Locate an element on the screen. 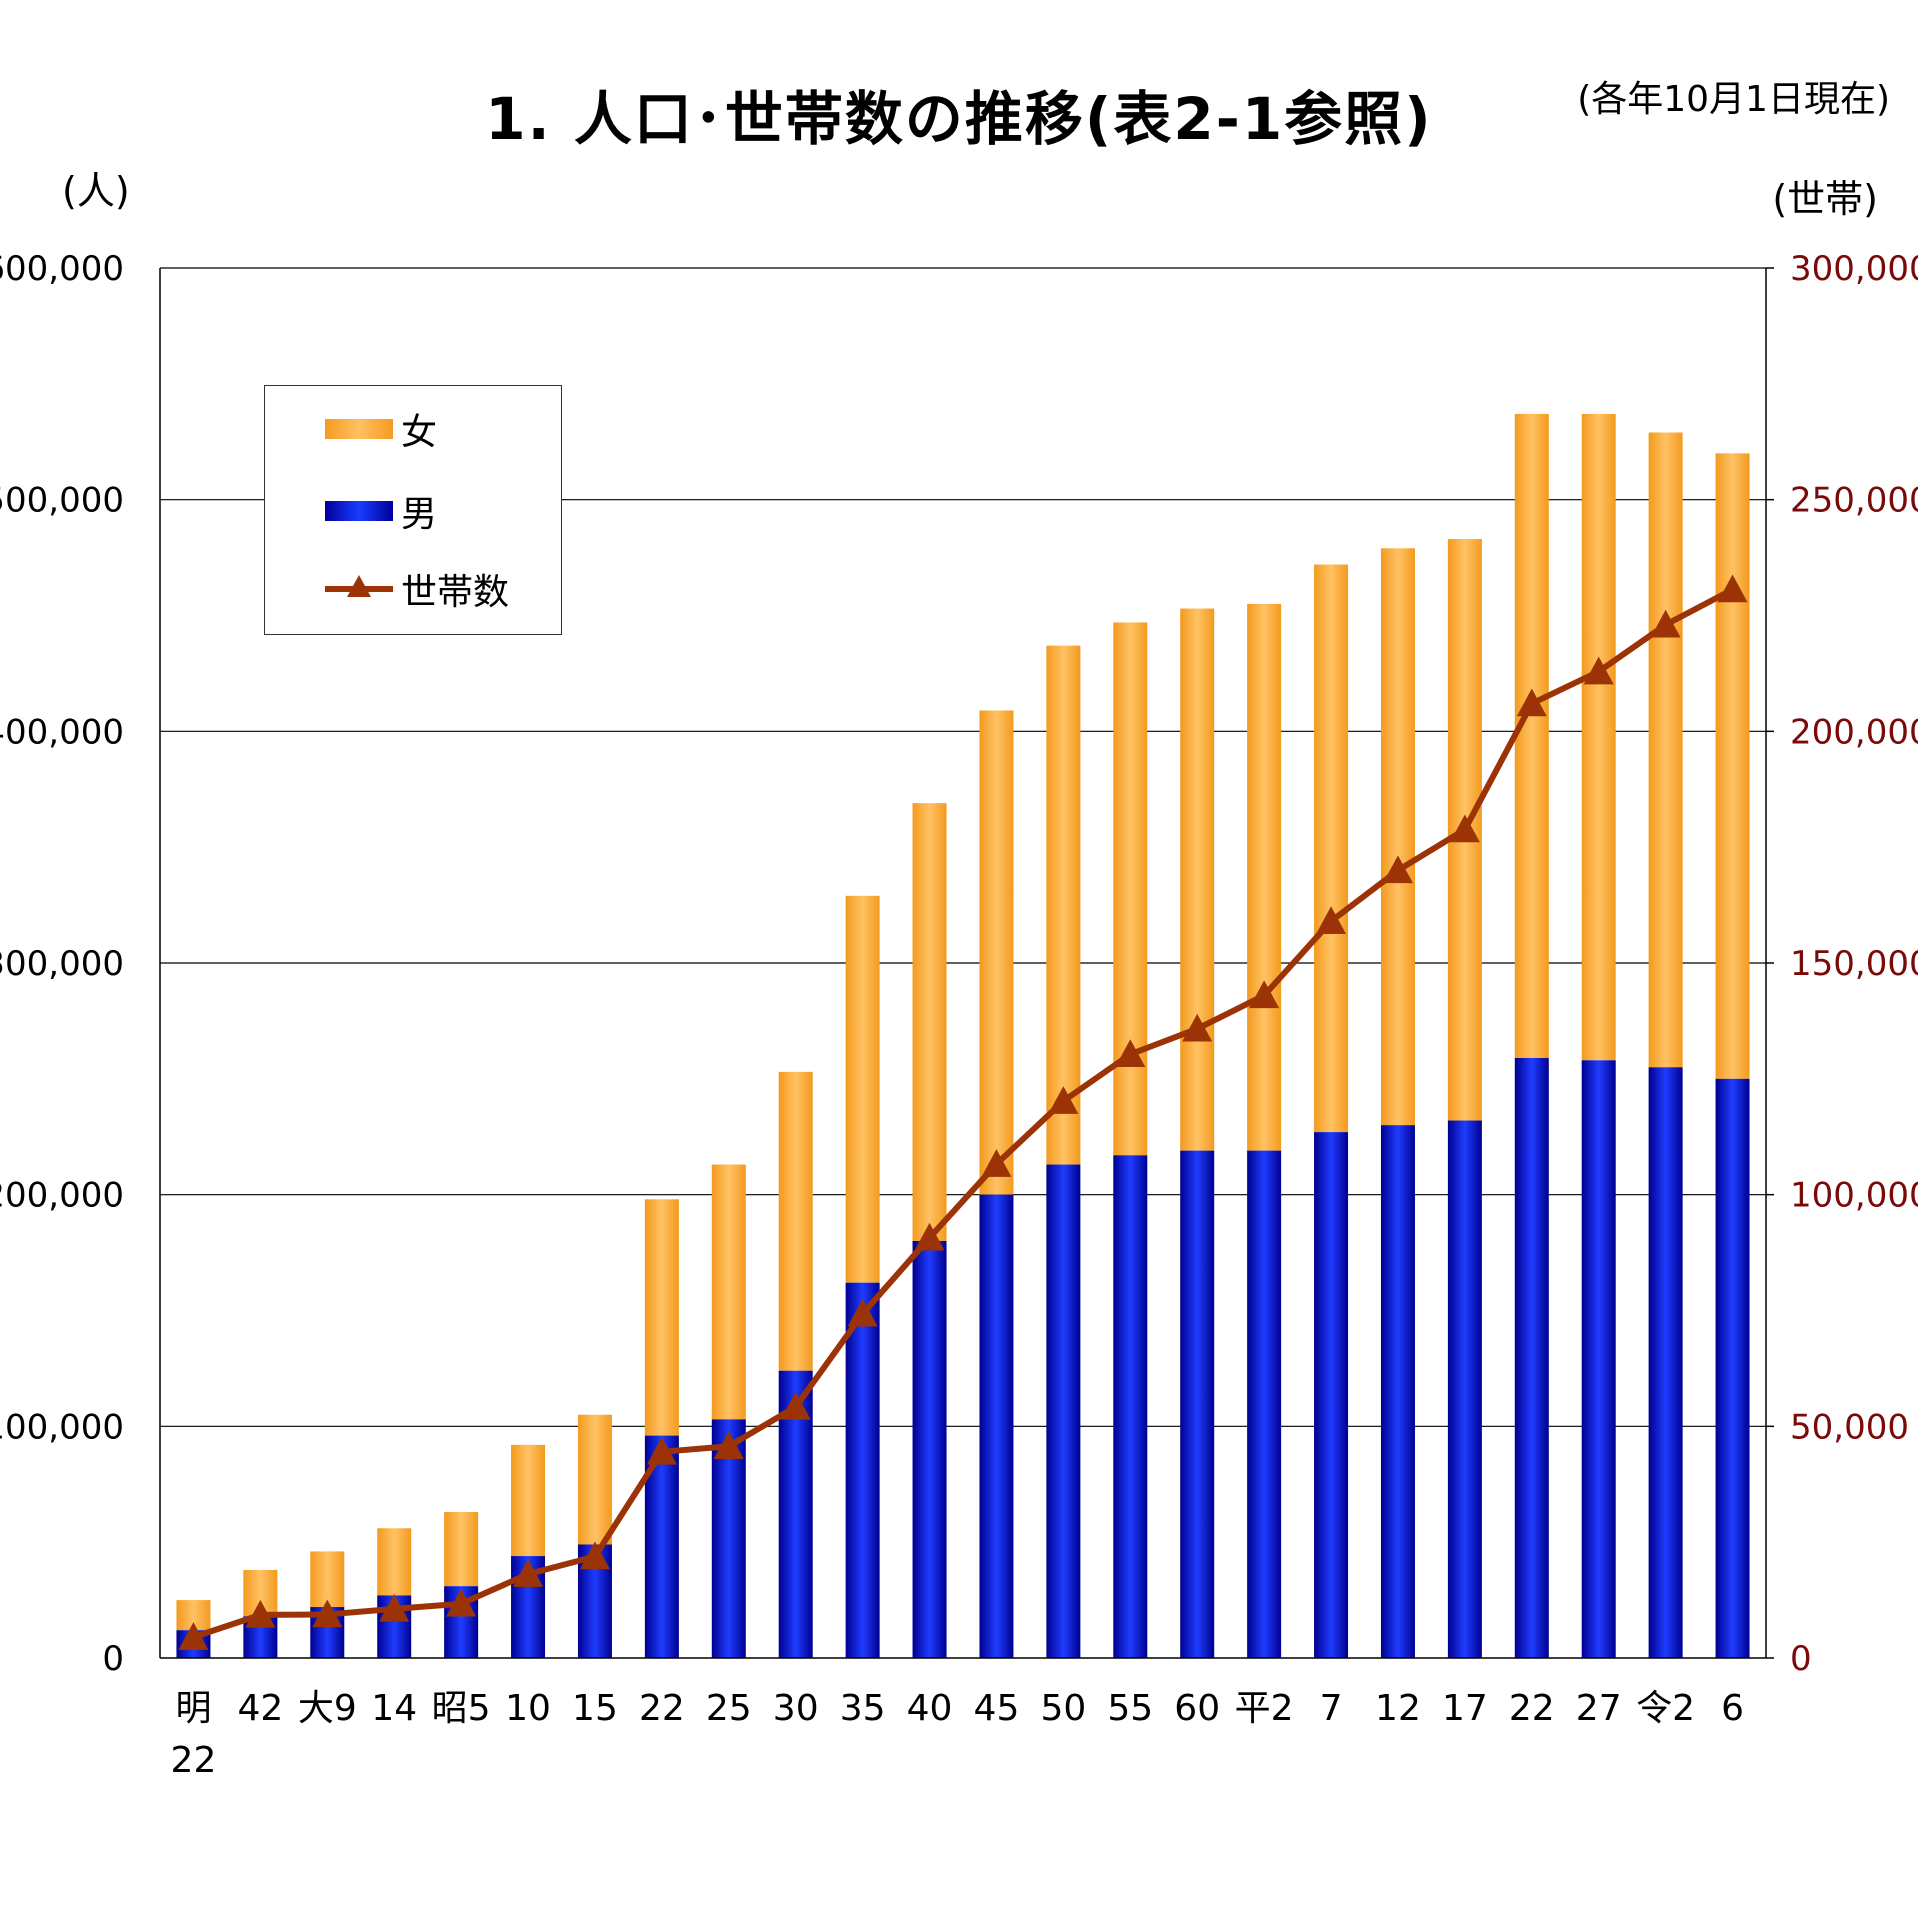 Image resolution: width=1918 pixels, height=1918 pixels. y-right-tick-label: 150,000 is located at coordinates (1854, 964).